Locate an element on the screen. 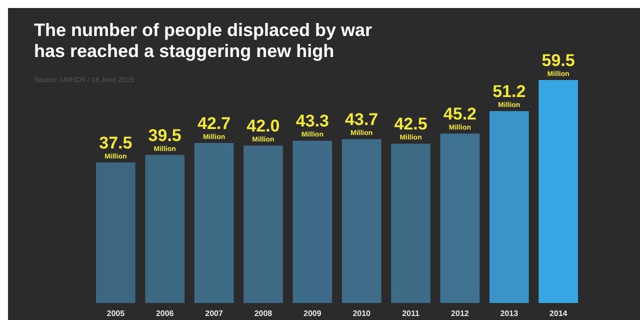 The height and width of the screenshot is (320, 640). x-tick-label: 2014 is located at coordinates (558, 313).